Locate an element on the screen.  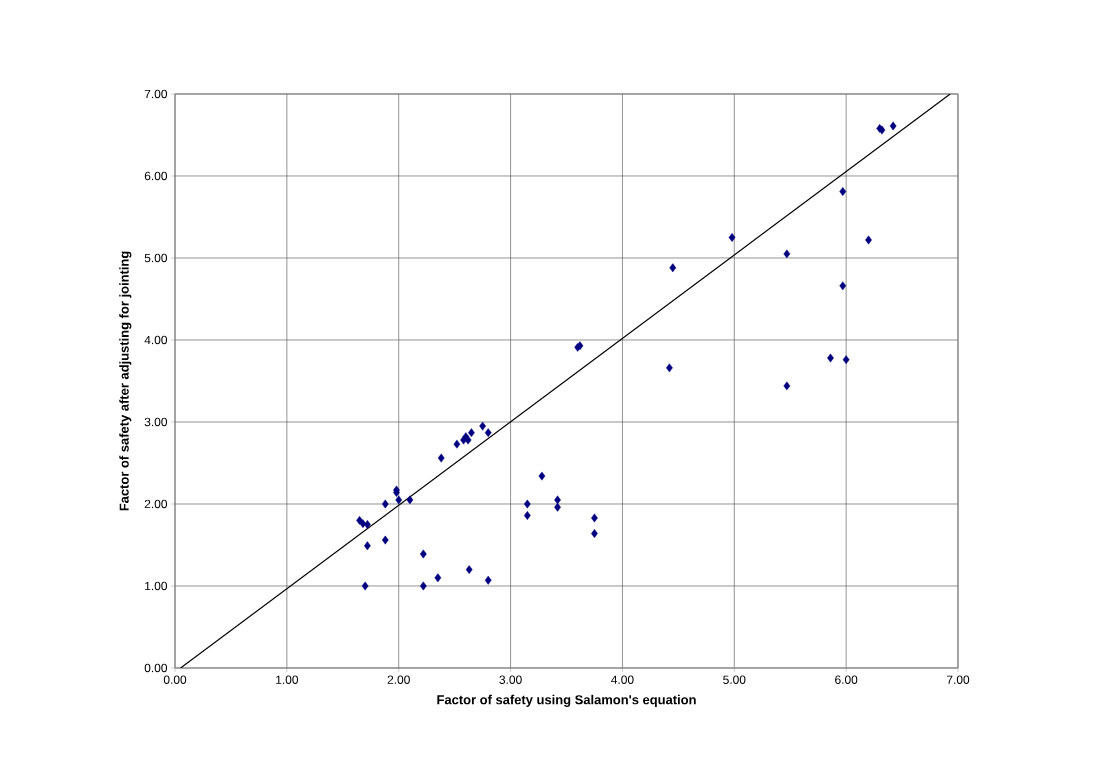
x-tick-label: 2.00 is located at coordinates (398, 679).